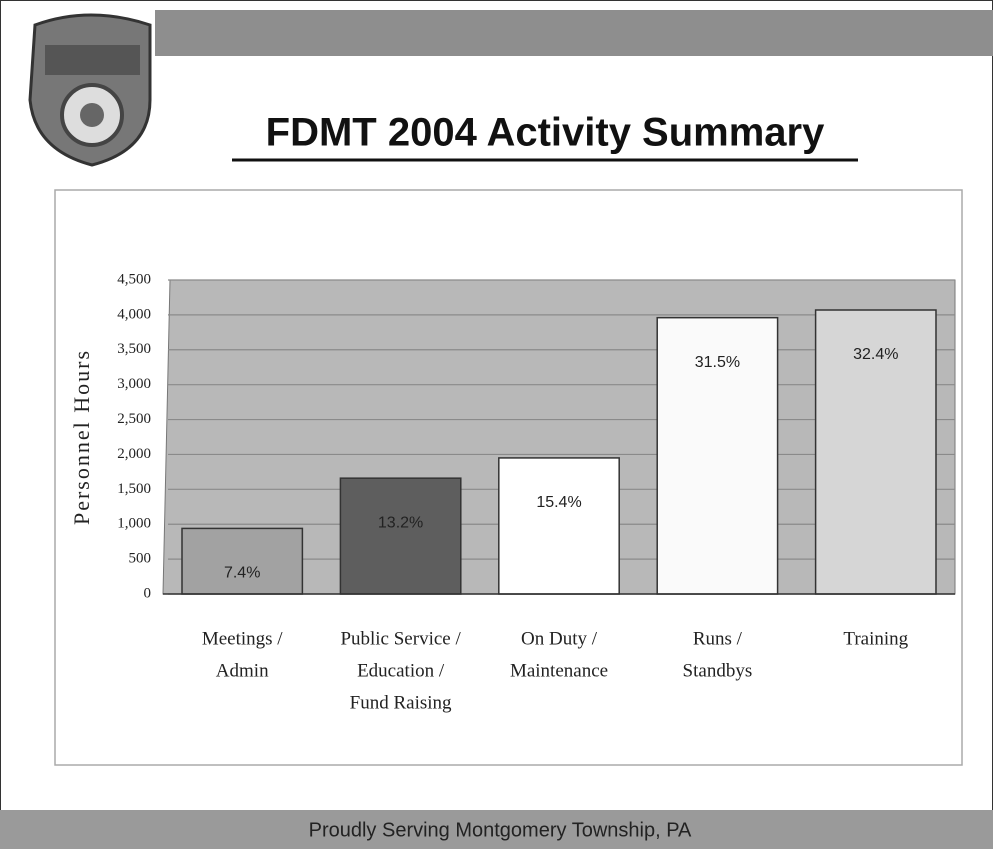 The height and width of the screenshot is (849, 993). Describe the element at coordinates (718, 670) in the screenshot. I see `x-tick-label: Standbys` at that location.